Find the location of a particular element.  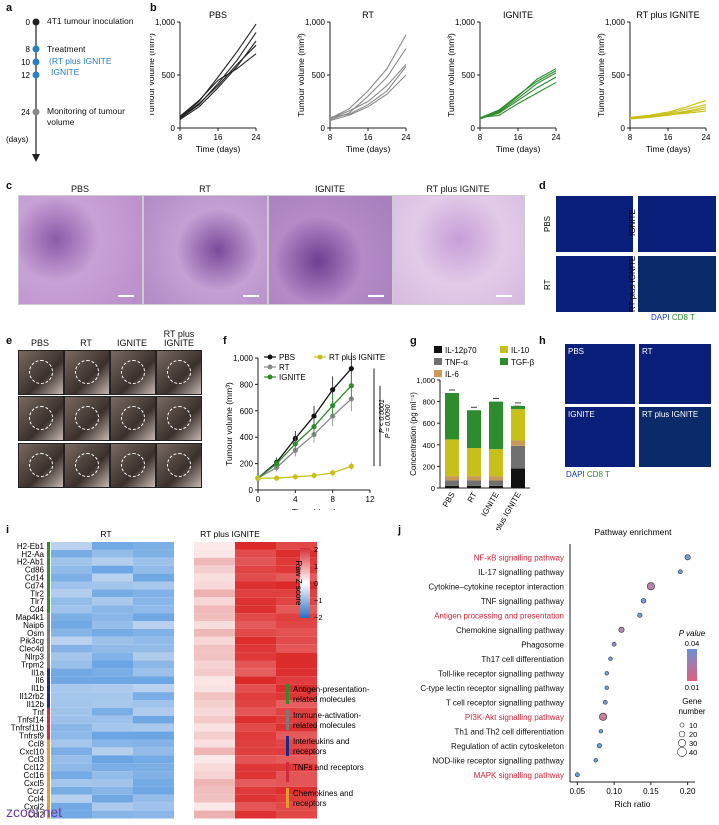

scale-bar is located at coordinates (504, 296).